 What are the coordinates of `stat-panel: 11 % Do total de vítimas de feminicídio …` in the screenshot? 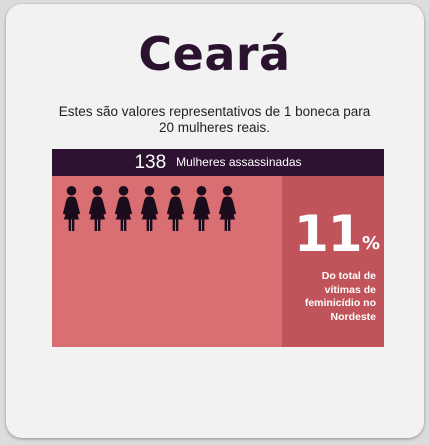 It's located at (333, 261).